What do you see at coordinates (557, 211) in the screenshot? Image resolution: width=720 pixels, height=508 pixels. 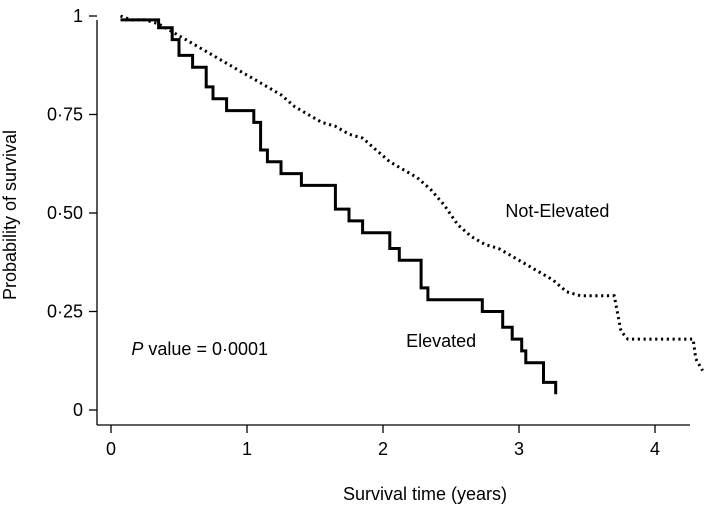 I see `series-label-not-elevated: Not-Elevated` at bounding box center [557, 211].